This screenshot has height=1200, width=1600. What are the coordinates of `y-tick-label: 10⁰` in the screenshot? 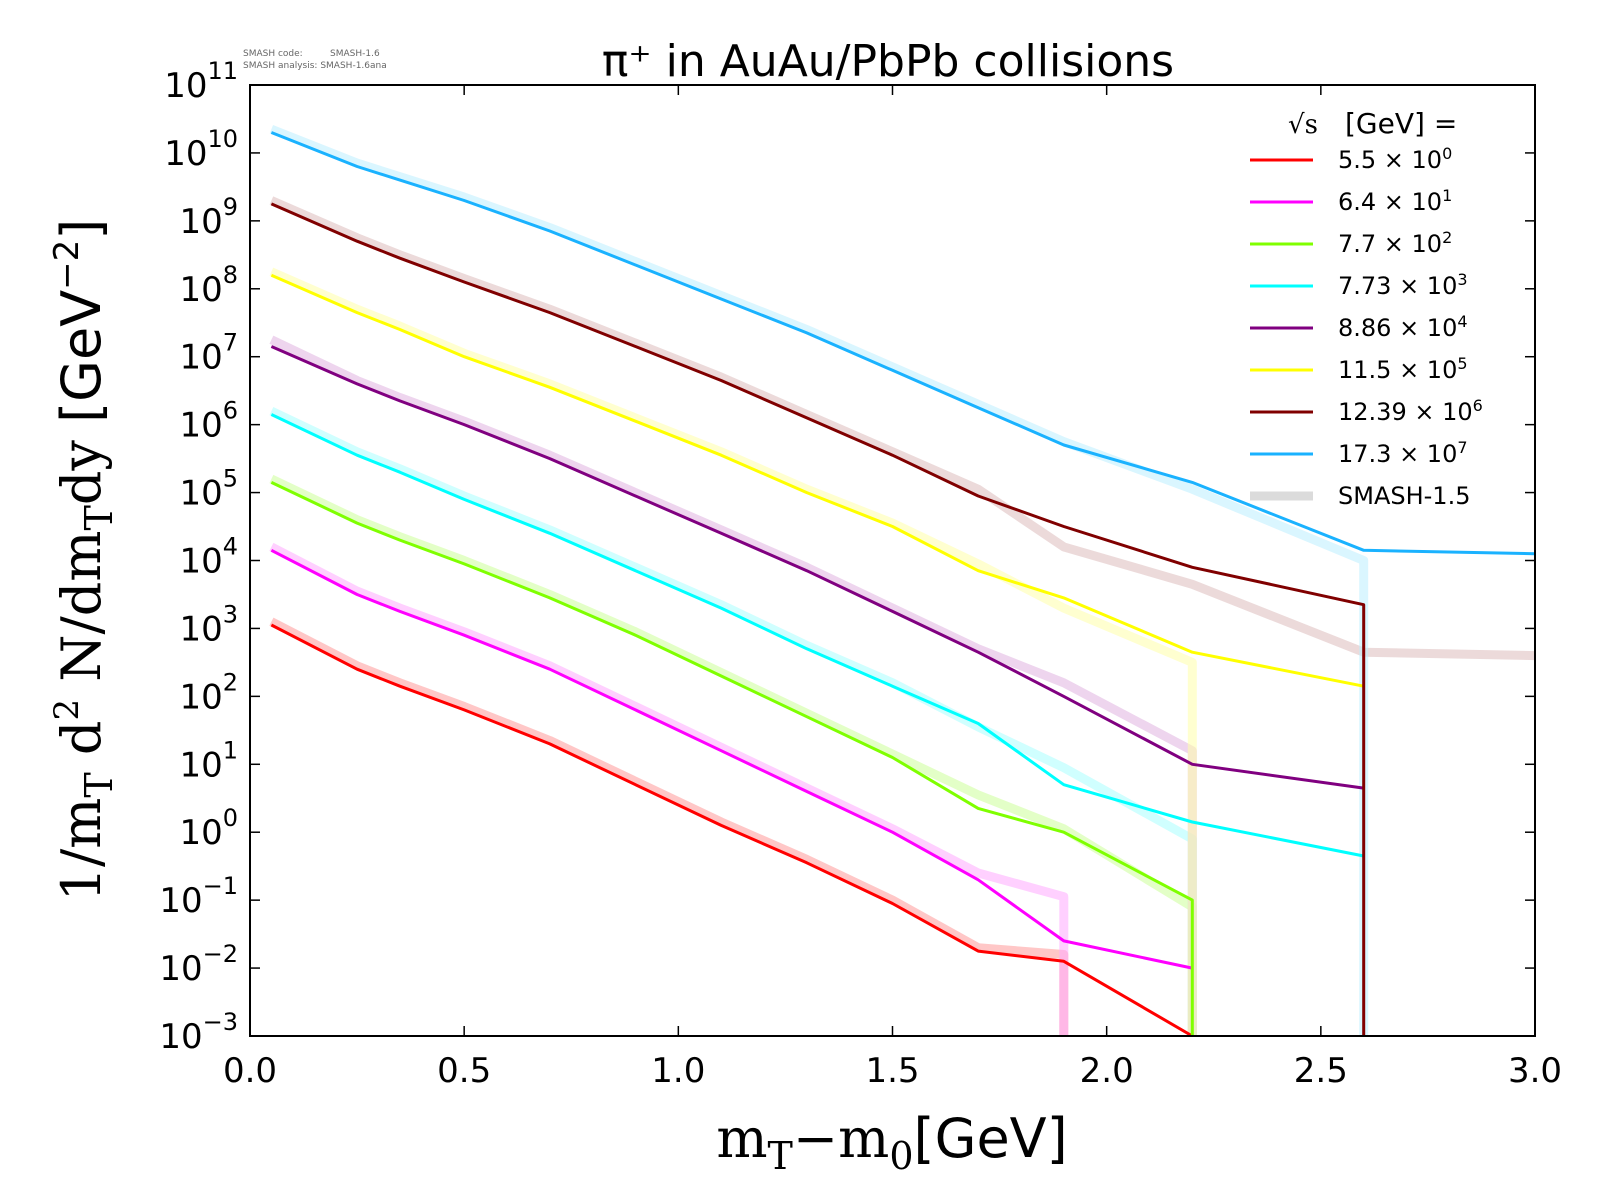 It's located at (208, 828).